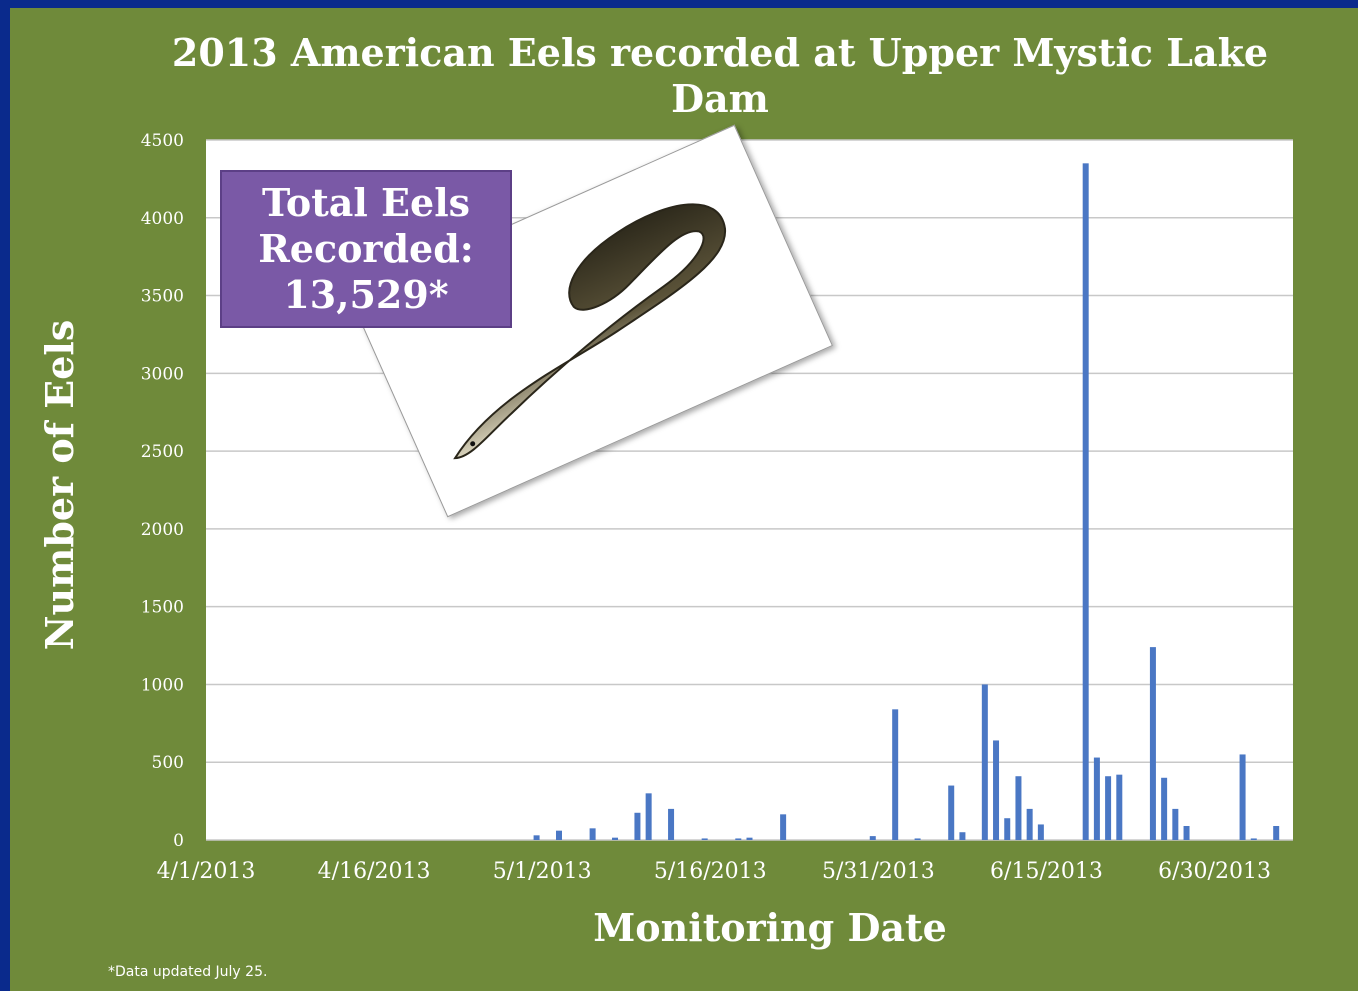  Describe the element at coordinates (162, 608) in the screenshot. I see `y-tick-label: 1500` at that location.